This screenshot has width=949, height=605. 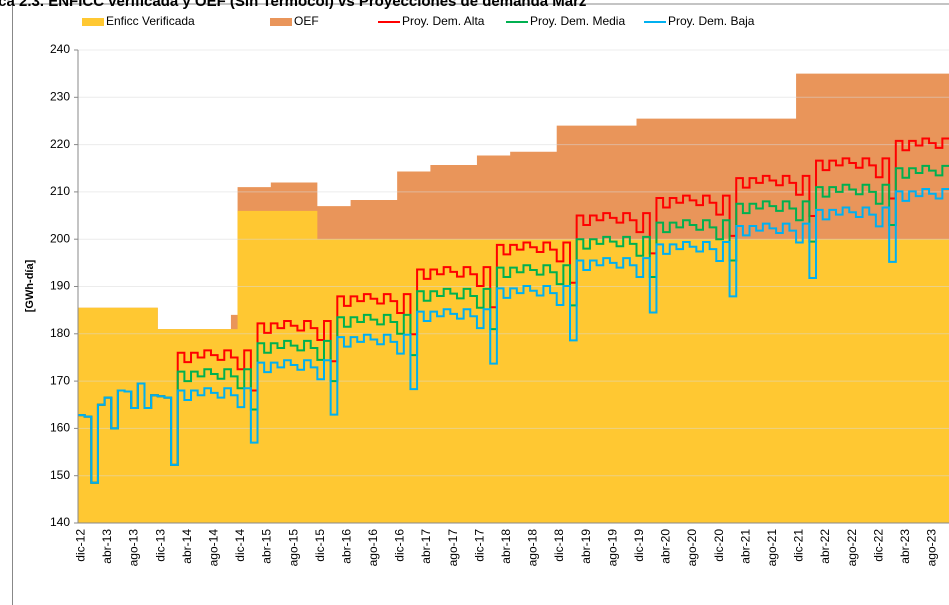 I want to click on x-tick-label: dic-15, so click(x=320, y=545).